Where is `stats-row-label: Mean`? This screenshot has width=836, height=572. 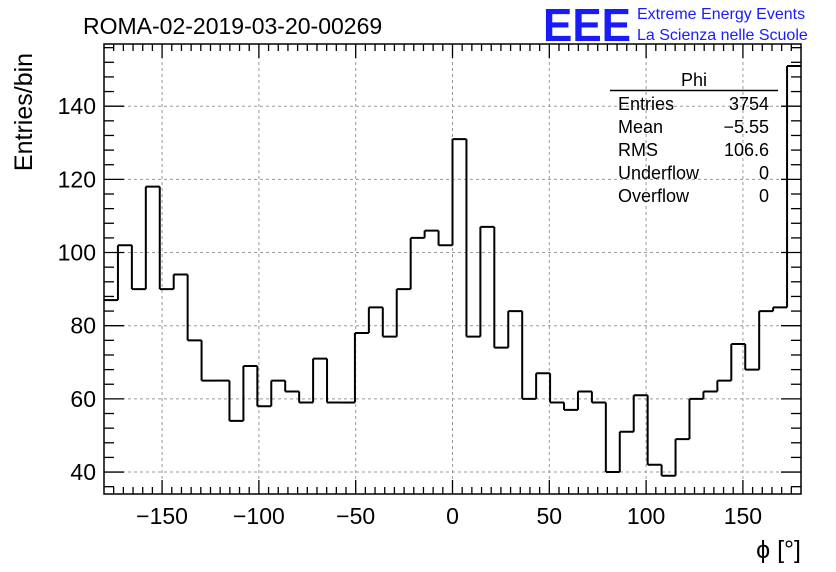 stats-row-label: Mean is located at coordinates (640, 127).